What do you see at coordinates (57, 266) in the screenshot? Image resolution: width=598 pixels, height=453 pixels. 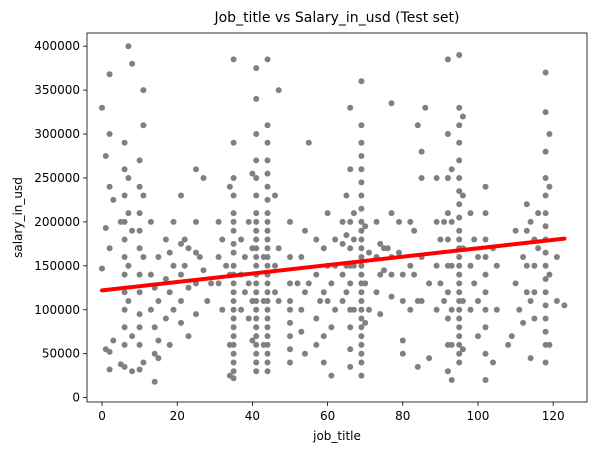 I see `y-tick-label: 150000` at bounding box center [57, 266].